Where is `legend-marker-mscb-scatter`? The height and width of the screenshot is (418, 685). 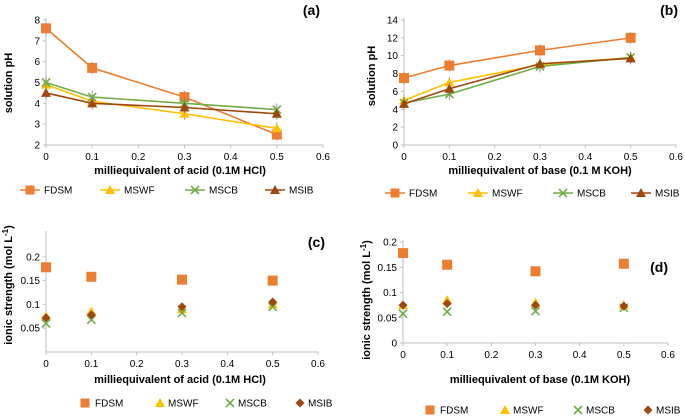 legend-marker-mscb-scatter is located at coordinates (230, 403).